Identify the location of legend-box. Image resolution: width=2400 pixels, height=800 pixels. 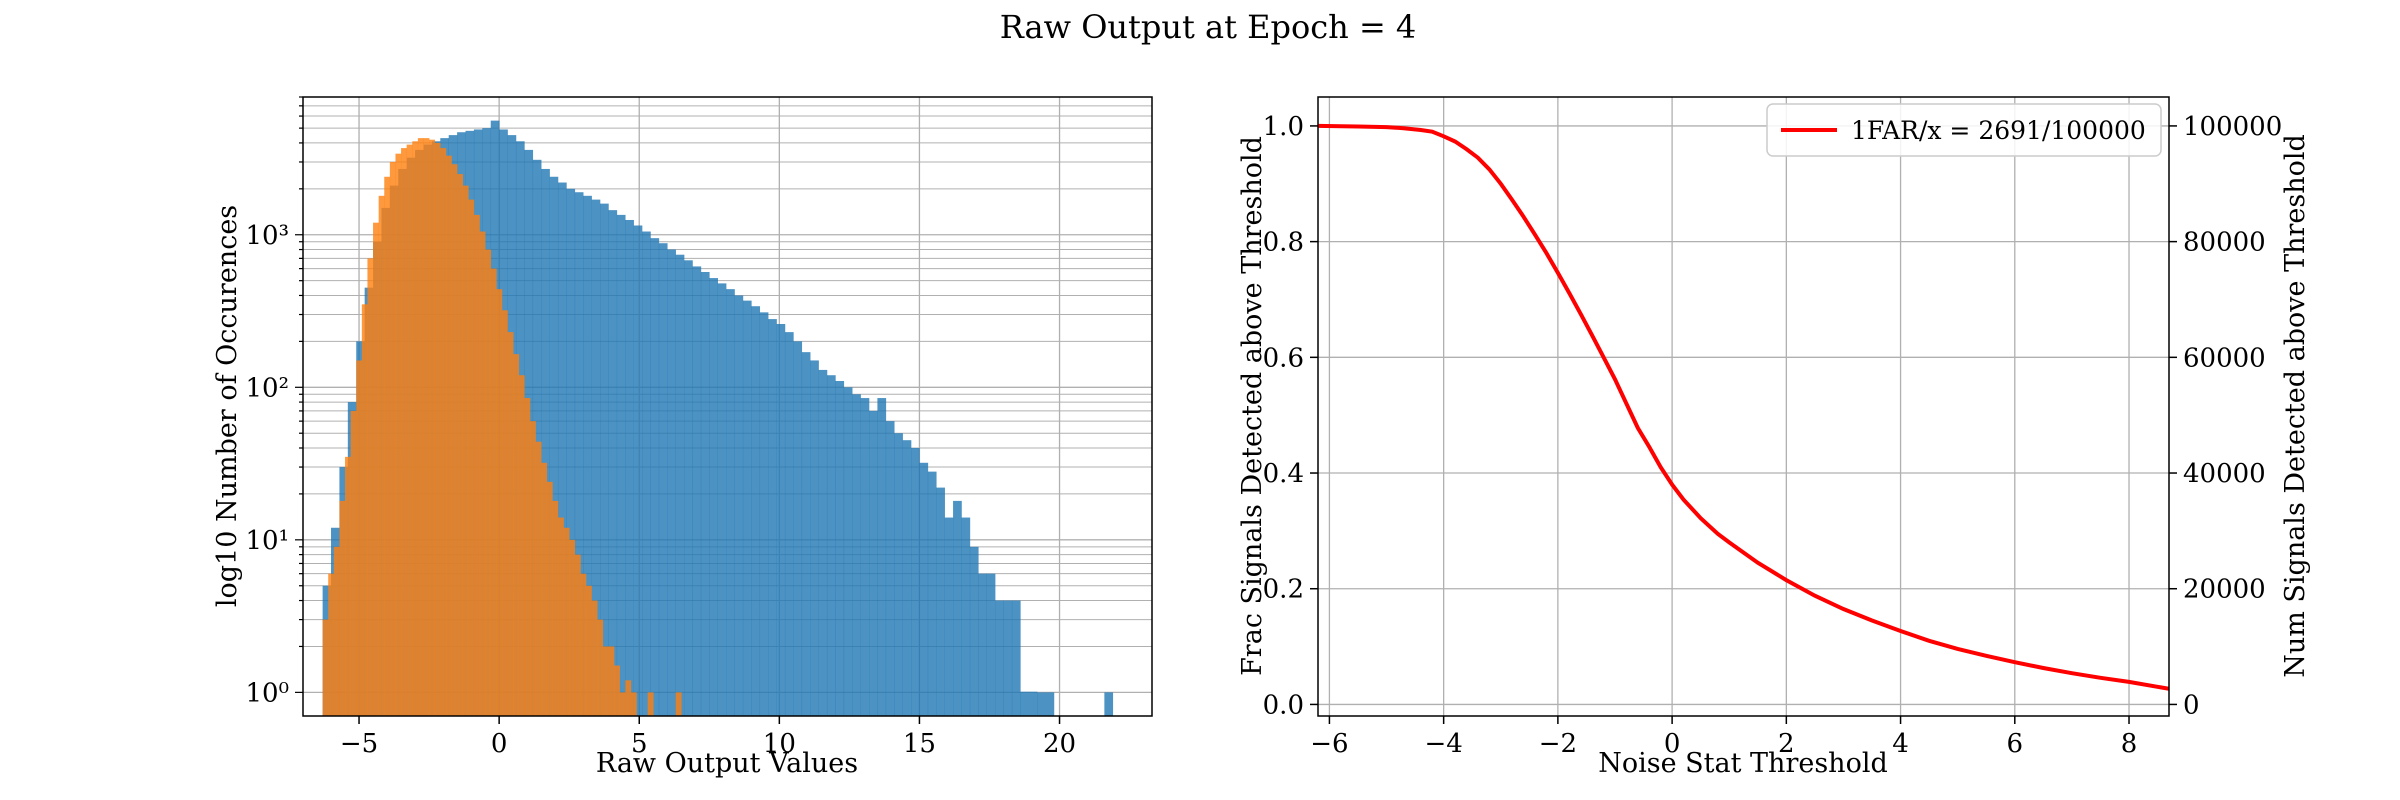
(1964, 130).